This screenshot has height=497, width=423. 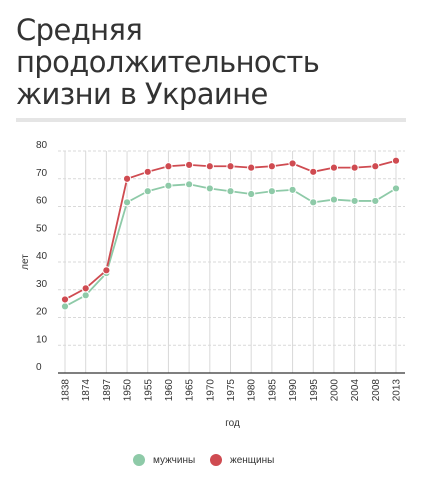 I want to click on x-tick-label: 1960, so click(x=169, y=390).